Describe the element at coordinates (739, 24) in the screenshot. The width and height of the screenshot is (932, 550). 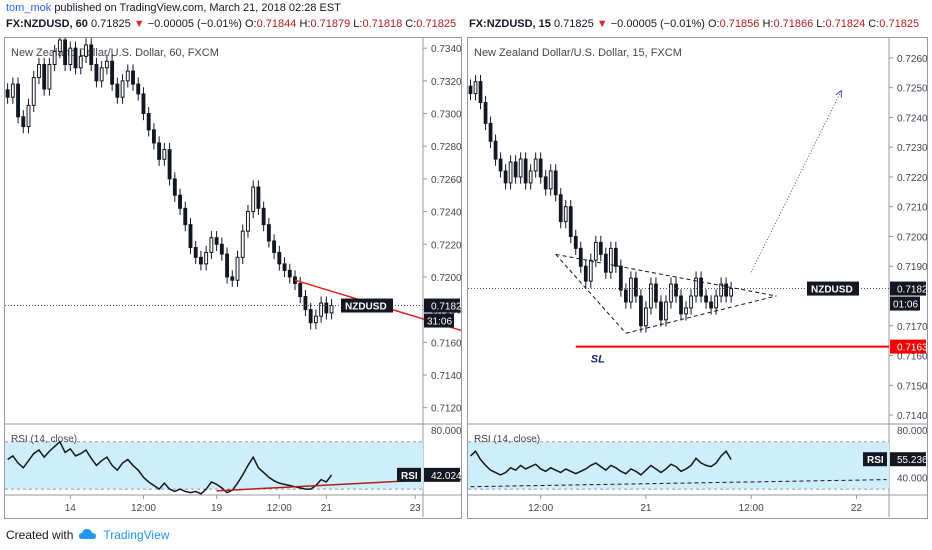
I see `open-value: 0.71856` at that location.